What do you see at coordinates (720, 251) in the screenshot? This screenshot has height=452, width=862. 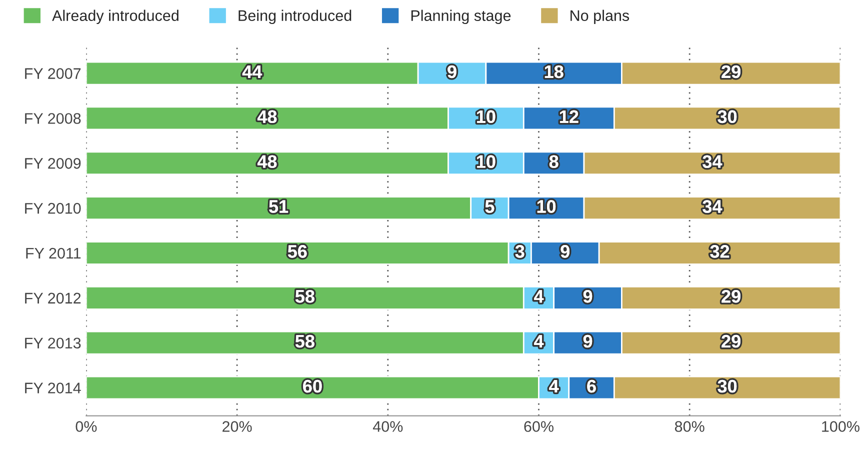 I see `data-label: 32` at bounding box center [720, 251].